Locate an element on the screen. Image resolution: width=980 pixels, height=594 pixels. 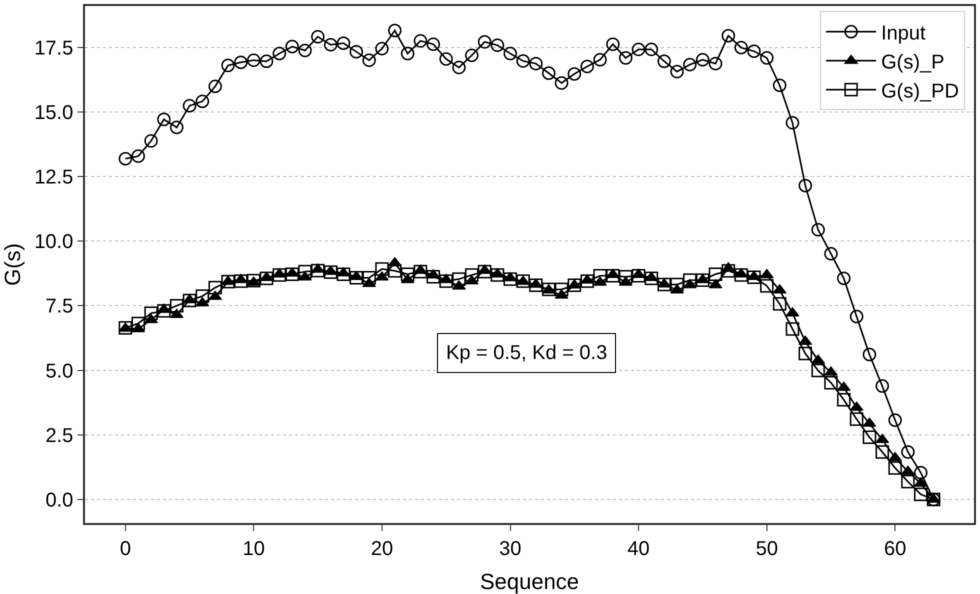
legend-label: Input is located at coordinates (903, 33).